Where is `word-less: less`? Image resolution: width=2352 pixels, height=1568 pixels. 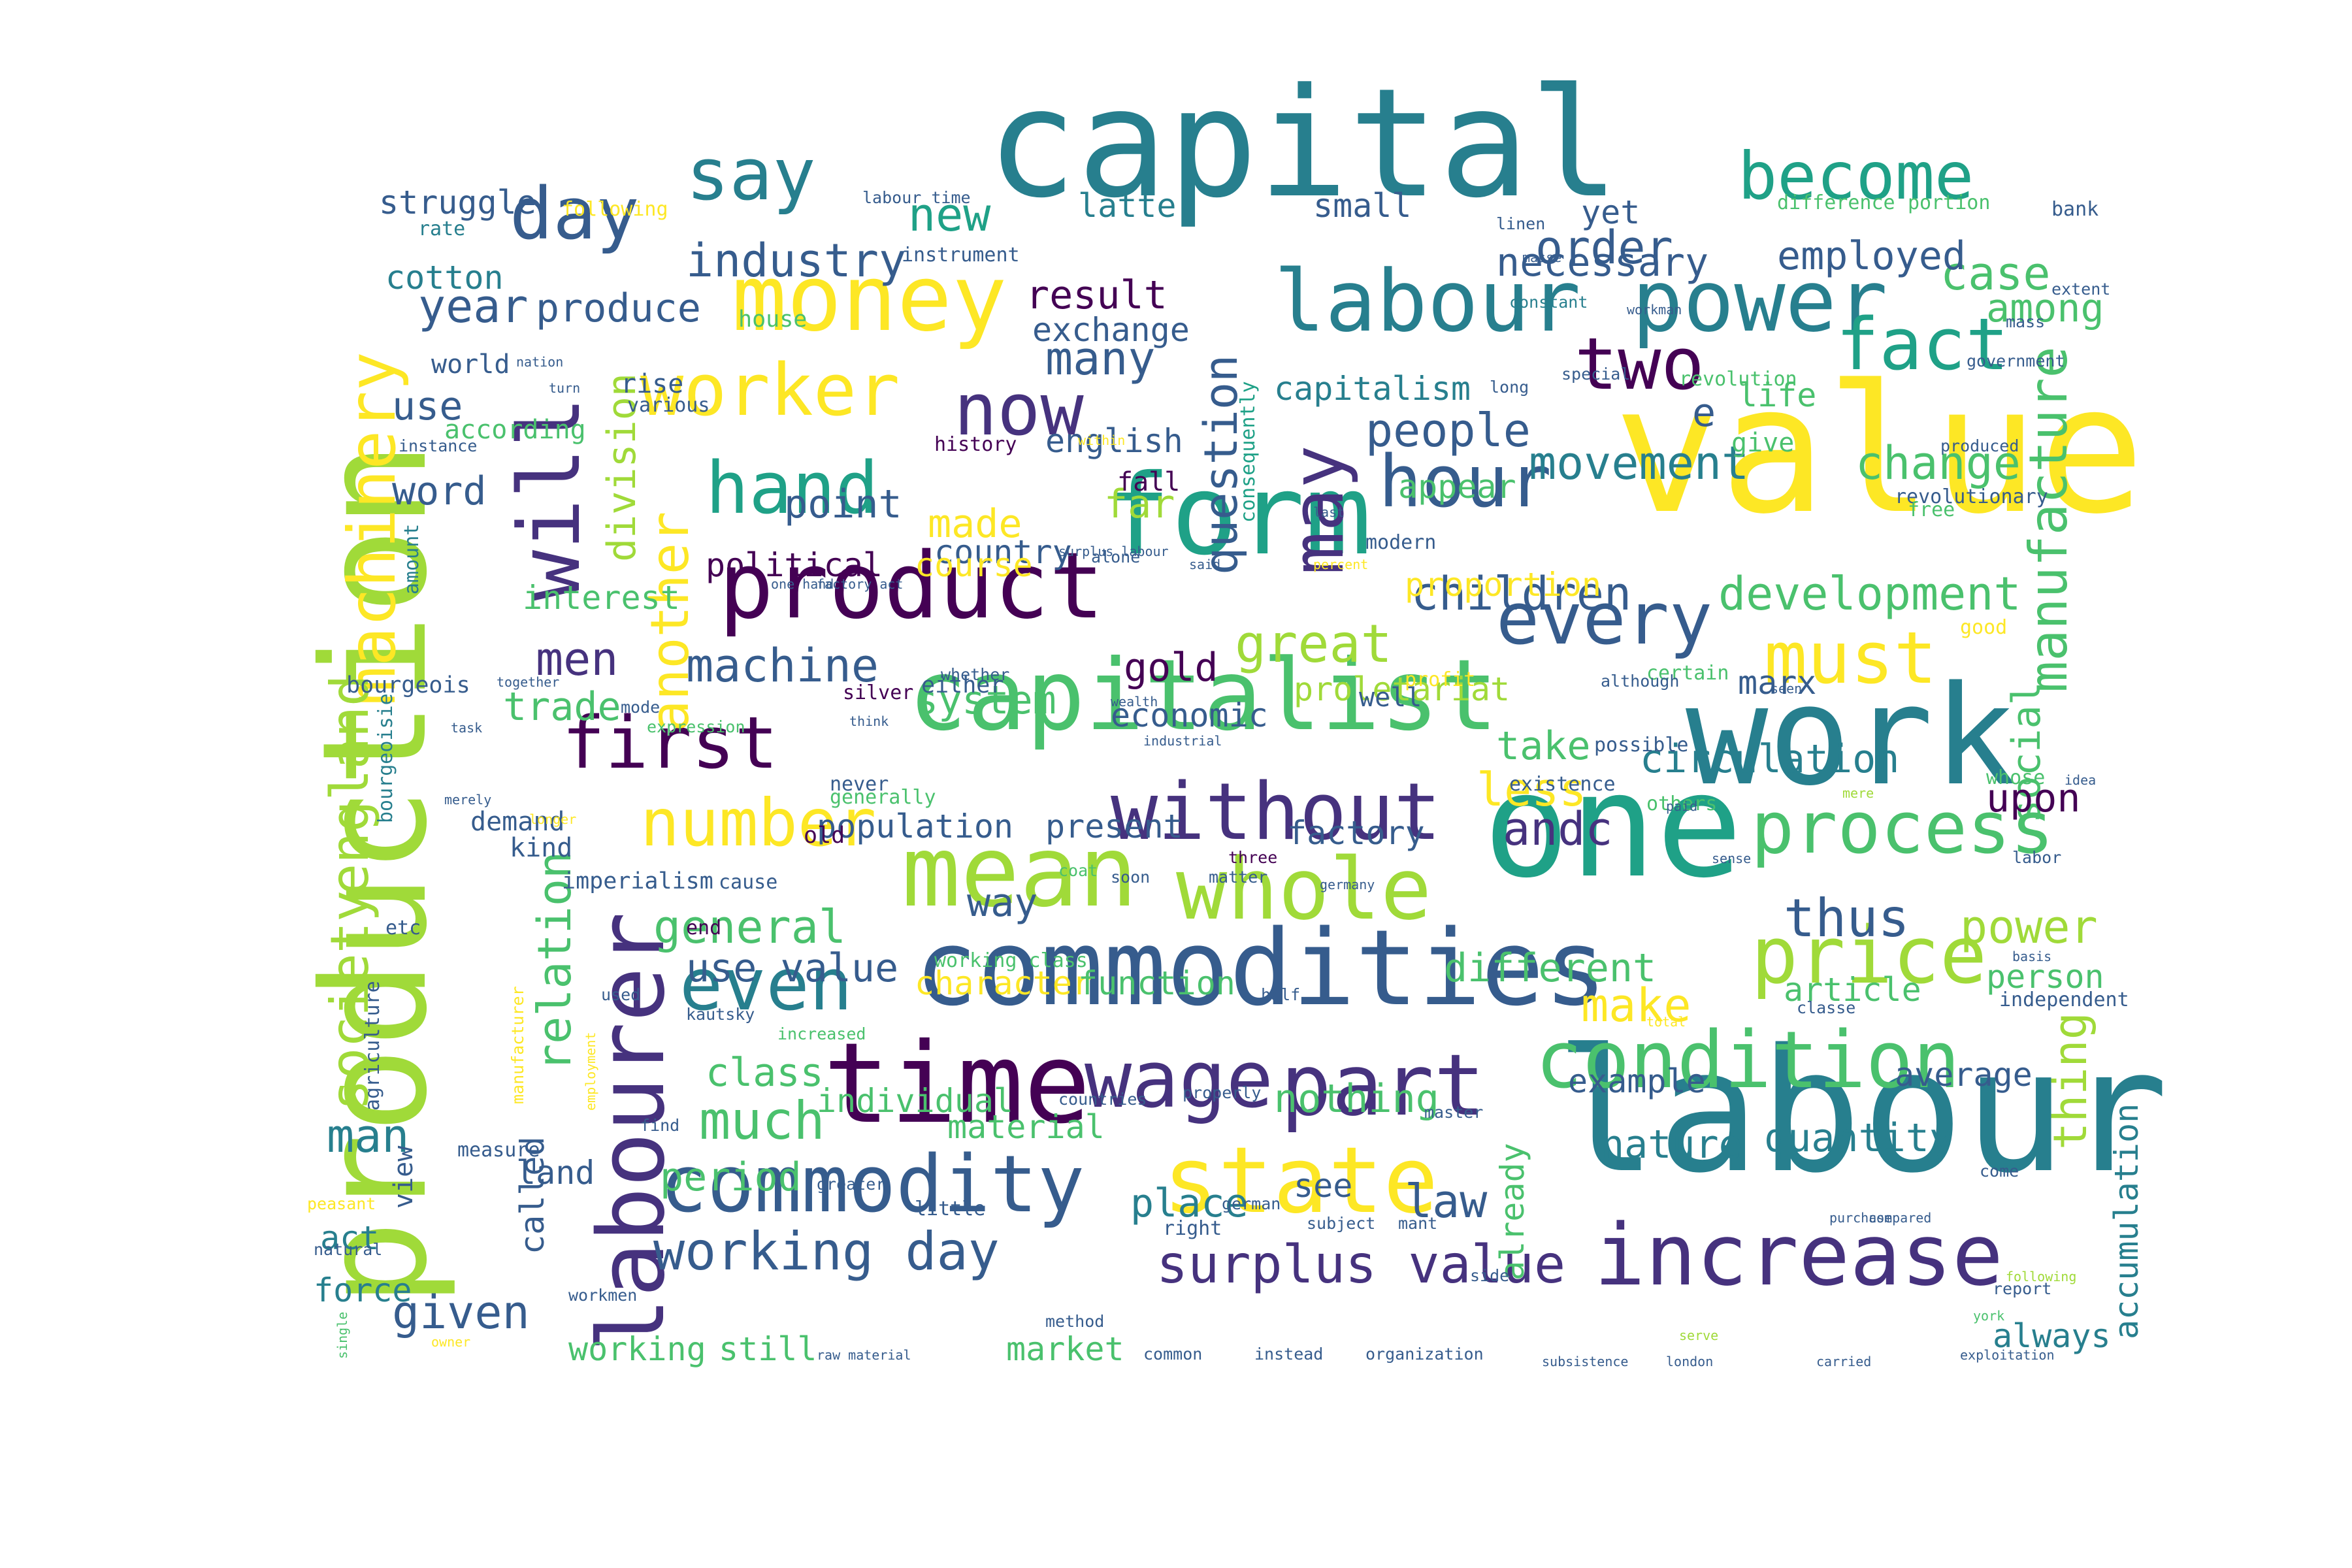
word-less: less is located at coordinates (1532, 790).